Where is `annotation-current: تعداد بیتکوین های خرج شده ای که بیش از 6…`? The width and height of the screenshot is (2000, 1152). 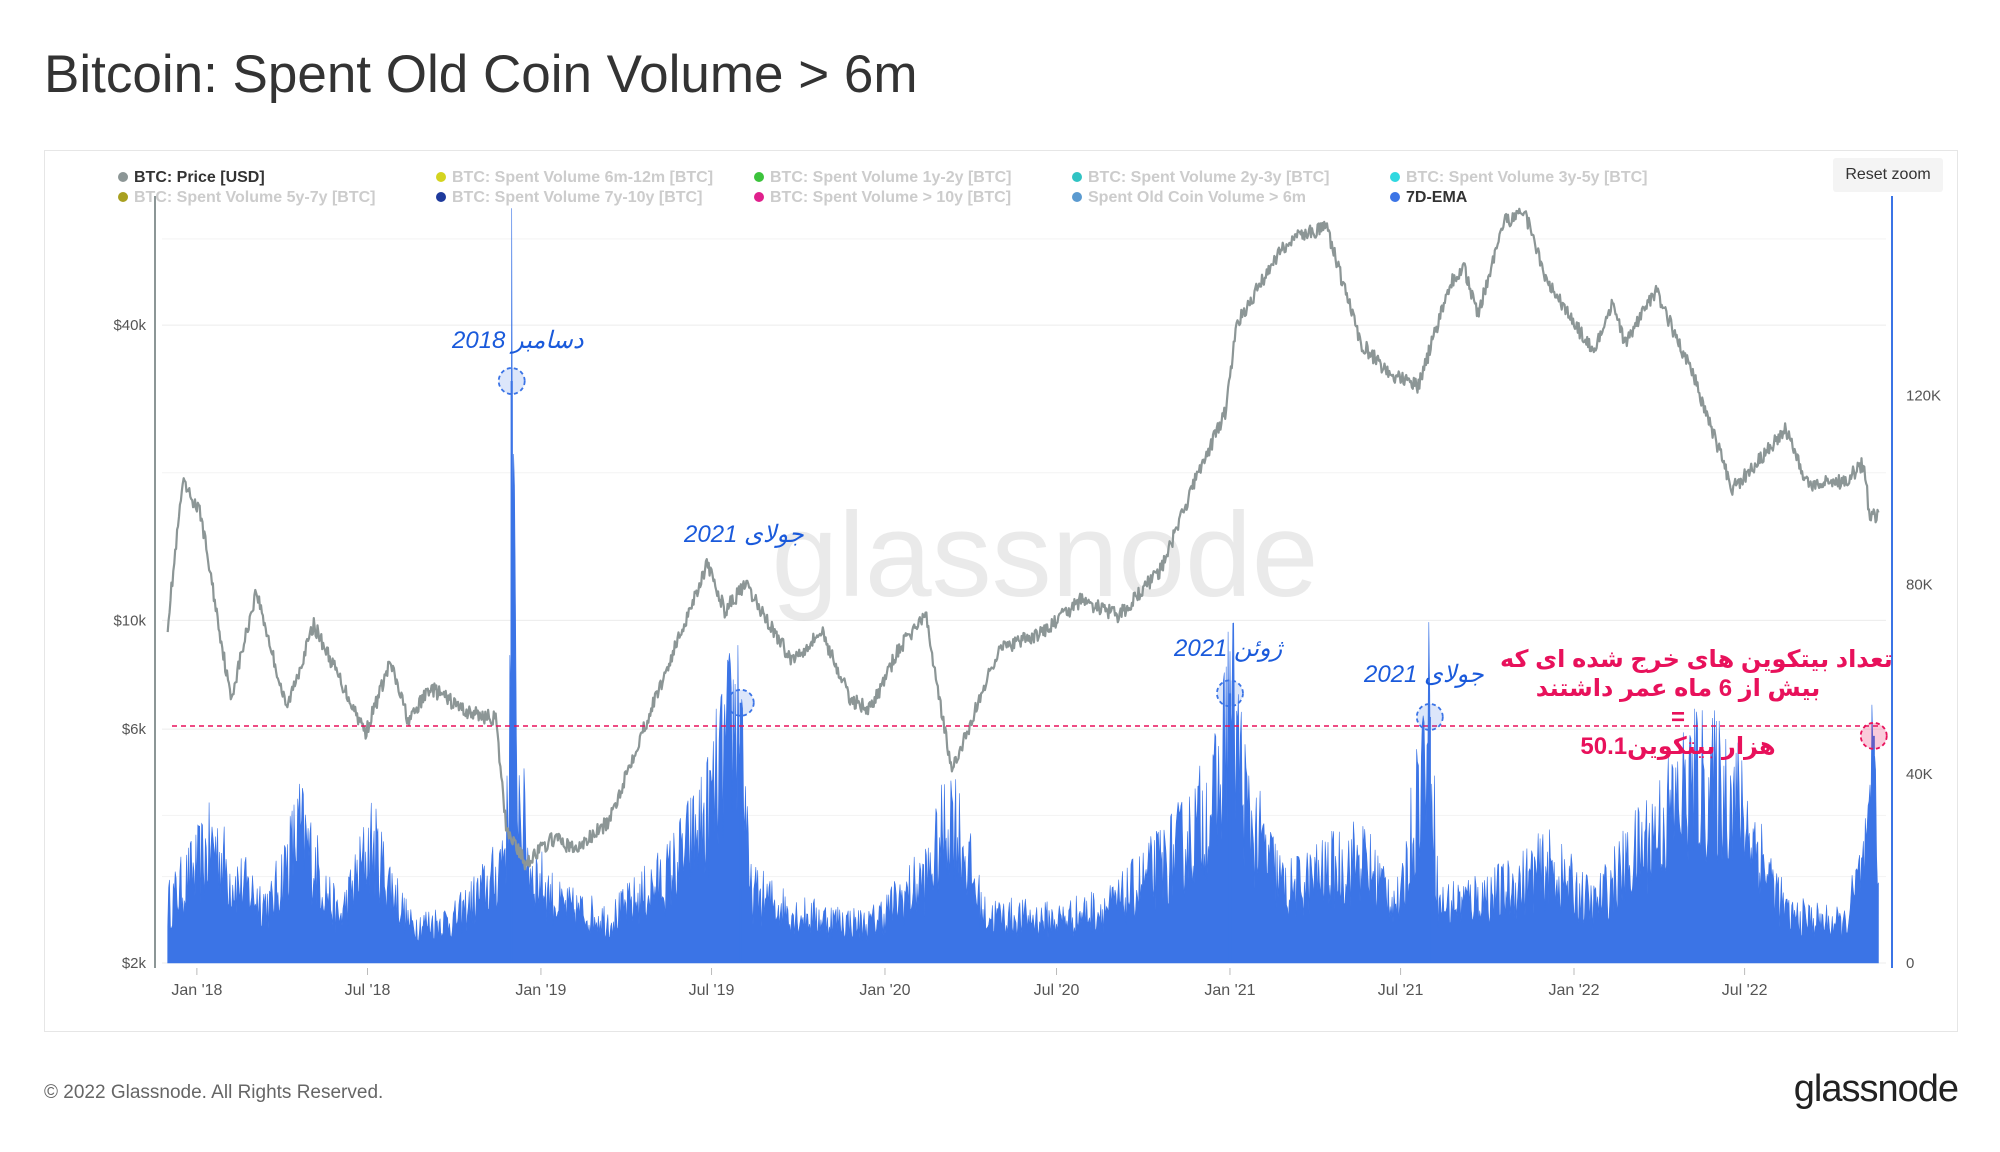 annotation-current: تعداد بیتکوین های خرج شده ای که بیش از 6… is located at coordinates (1696, 703).